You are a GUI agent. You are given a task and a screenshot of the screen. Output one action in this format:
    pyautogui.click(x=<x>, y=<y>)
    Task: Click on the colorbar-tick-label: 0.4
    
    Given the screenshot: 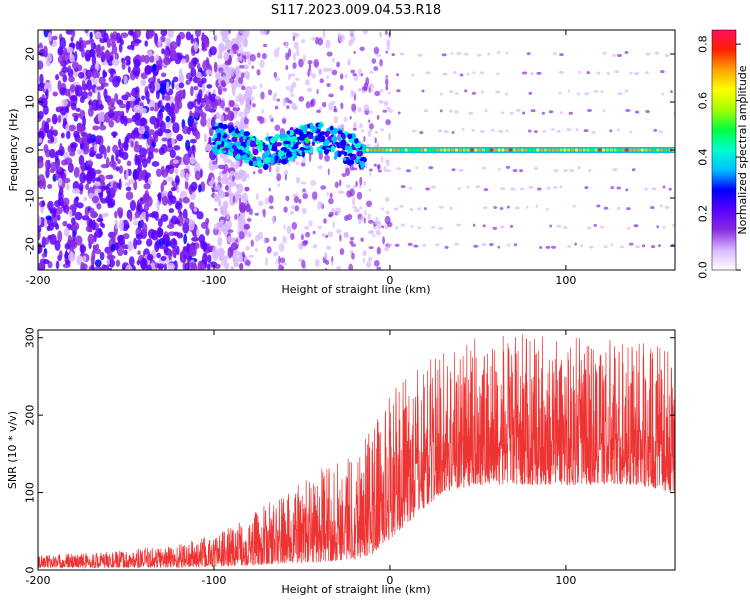 What is the action you would take?
    pyautogui.click(x=703, y=157)
    